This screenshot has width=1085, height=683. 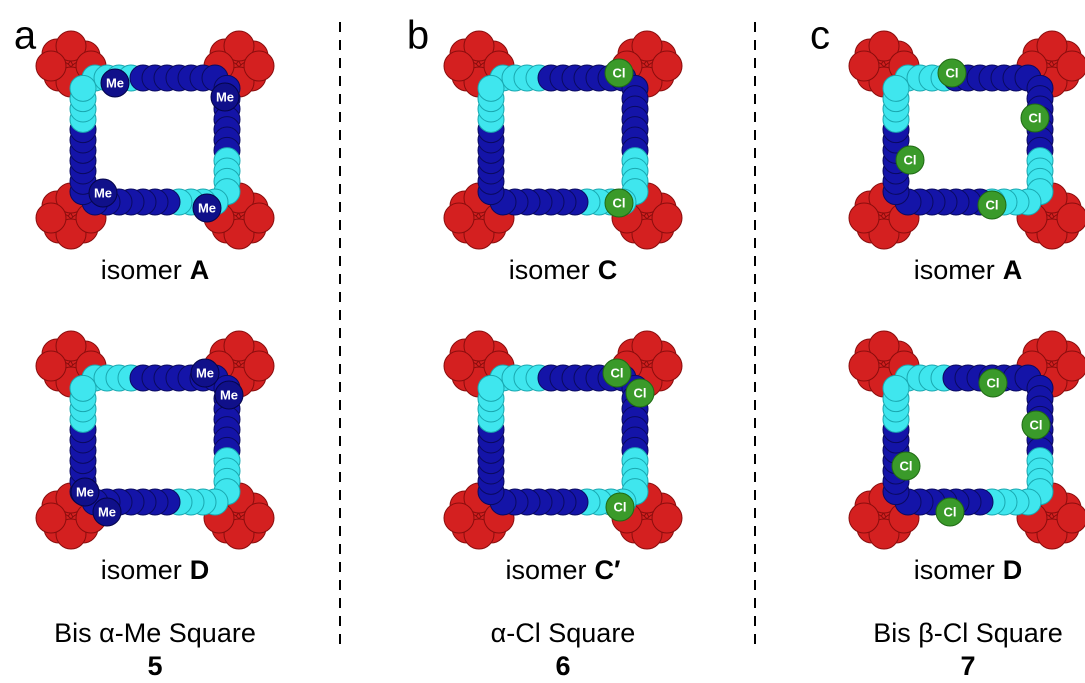 What do you see at coordinates (563, 633) in the screenshot?
I see `series-title: α-Cl Square` at bounding box center [563, 633].